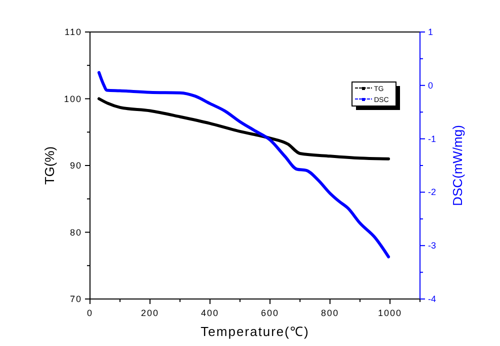  I want to click on x-tick-label: 600, so click(270, 313).